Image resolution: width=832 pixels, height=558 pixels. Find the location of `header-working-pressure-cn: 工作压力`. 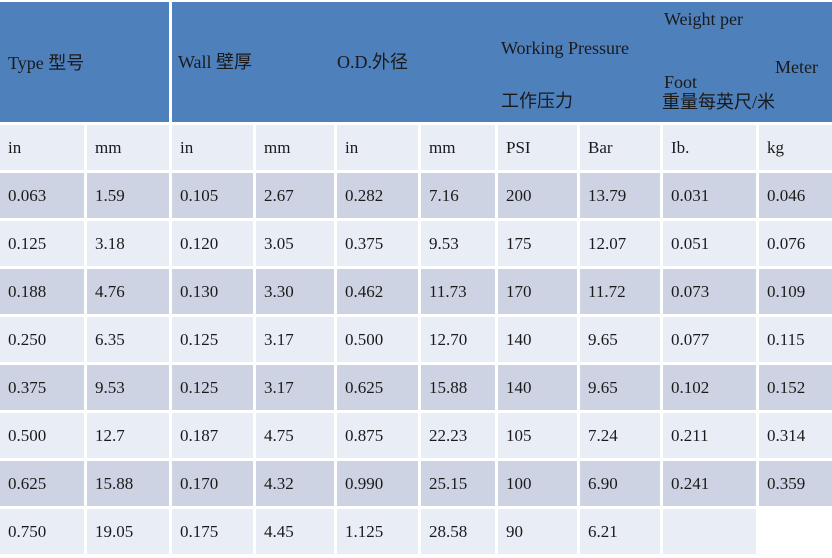

header-working-pressure-cn: 工作压力 is located at coordinates (537, 101).